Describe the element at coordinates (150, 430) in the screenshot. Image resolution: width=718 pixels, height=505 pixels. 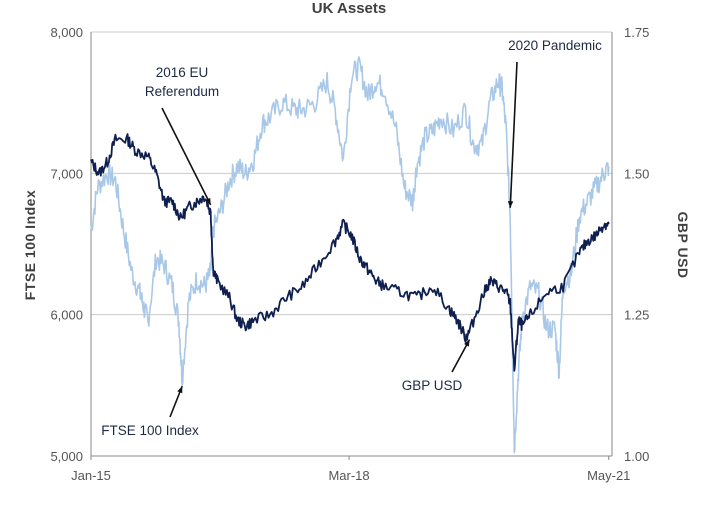
I see `annotation-label: FTSE 100 Index` at that location.